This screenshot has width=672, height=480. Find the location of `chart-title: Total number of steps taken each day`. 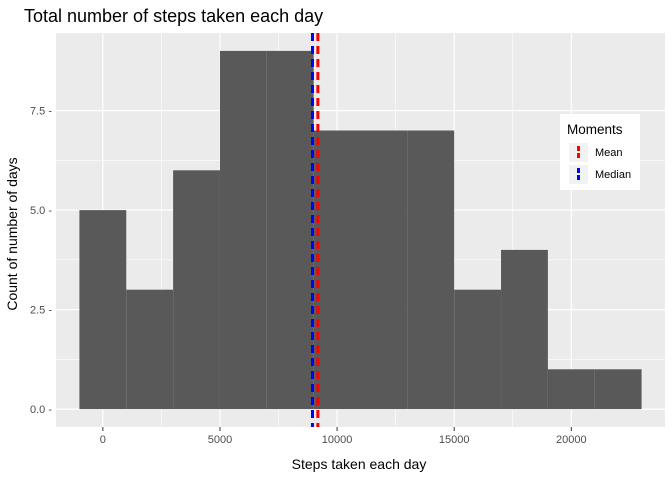

chart-title: Total number of steps taken each day is located at coordinates (173, 16).